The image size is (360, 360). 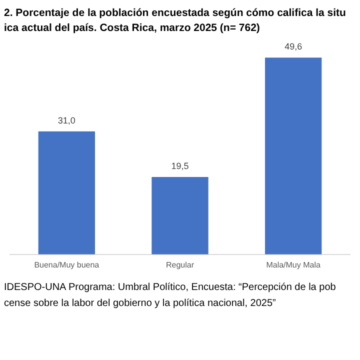 I want to click on x-tick-label: Buena/Muy buena, so click(x=67, y=265).